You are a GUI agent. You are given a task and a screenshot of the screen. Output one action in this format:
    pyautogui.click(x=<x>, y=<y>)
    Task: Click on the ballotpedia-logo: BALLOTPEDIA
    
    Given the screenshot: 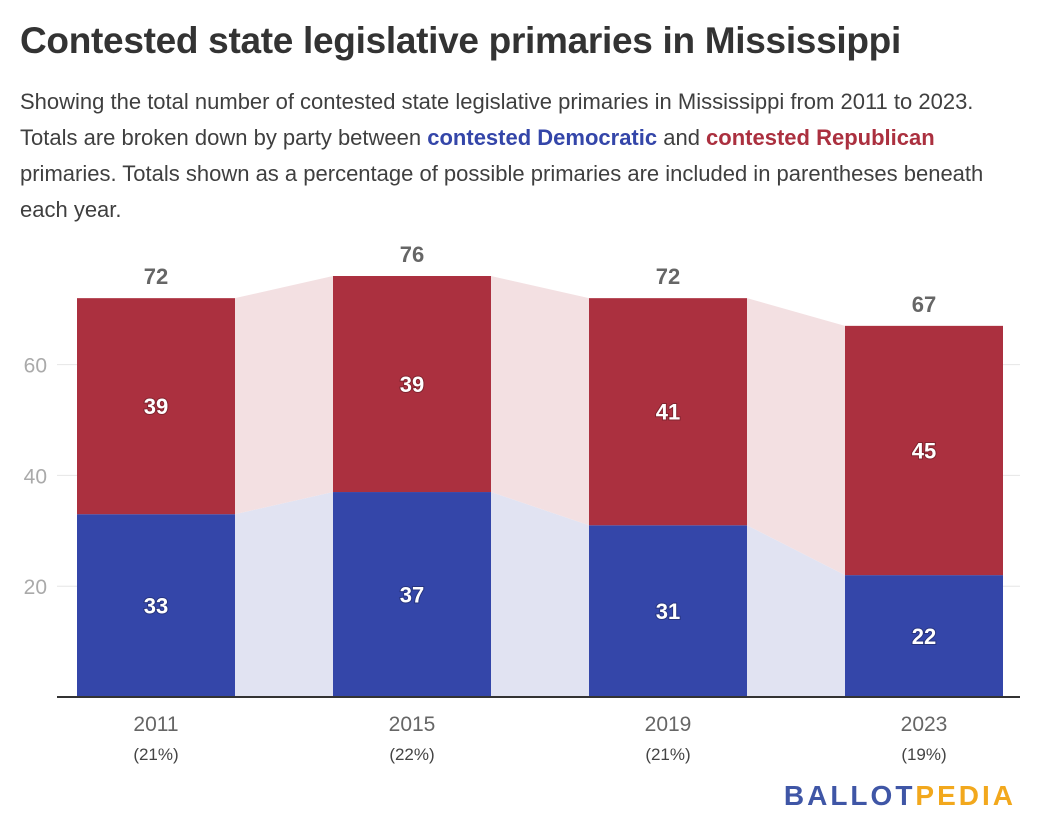 What is the action you would take?
    pyautogui.click(x=900, y=796)
    